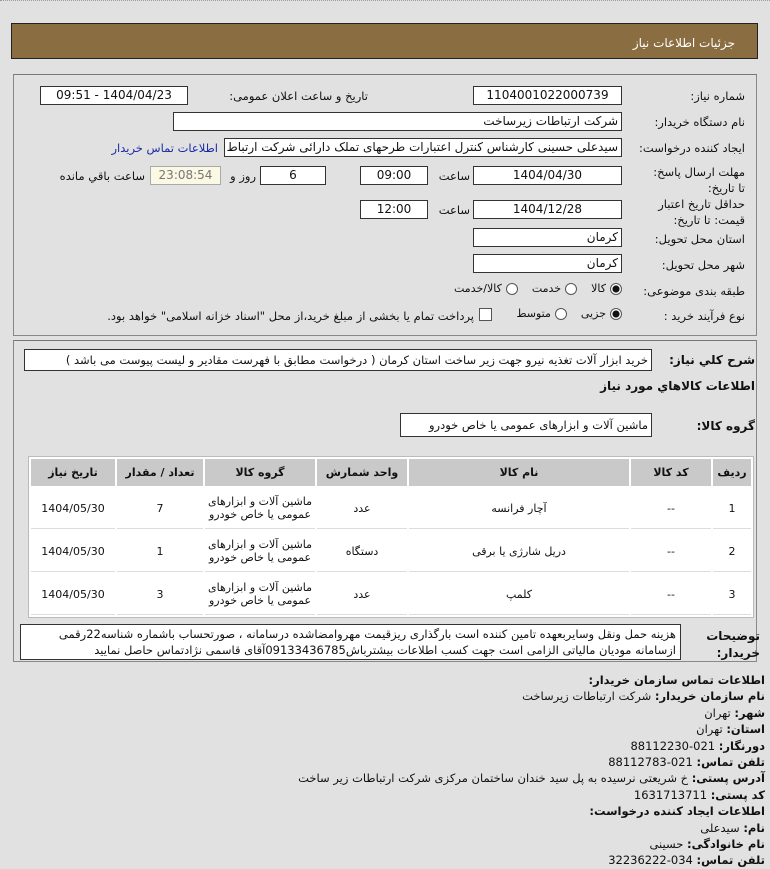 The image size is (770, 869). What do you see at coordinates (73, 472) in the screenshot?
I see `col-need-date: تاریخ نیاز` at bounding box center [73, 472].